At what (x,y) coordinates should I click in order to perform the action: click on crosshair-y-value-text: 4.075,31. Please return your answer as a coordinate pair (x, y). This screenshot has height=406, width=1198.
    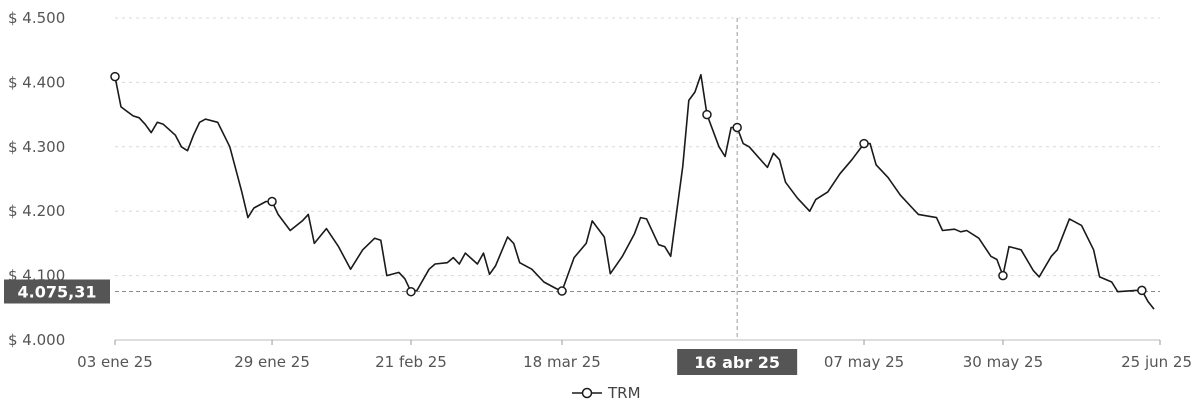
    Looking at the image, I should click on (57, 292).